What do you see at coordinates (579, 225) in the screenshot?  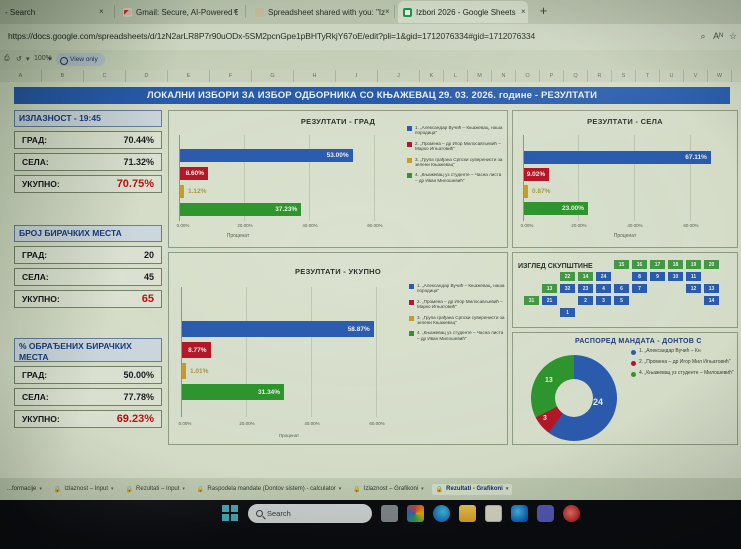 I see `x-tick: 20.00%` at bounding box center [579, 225].